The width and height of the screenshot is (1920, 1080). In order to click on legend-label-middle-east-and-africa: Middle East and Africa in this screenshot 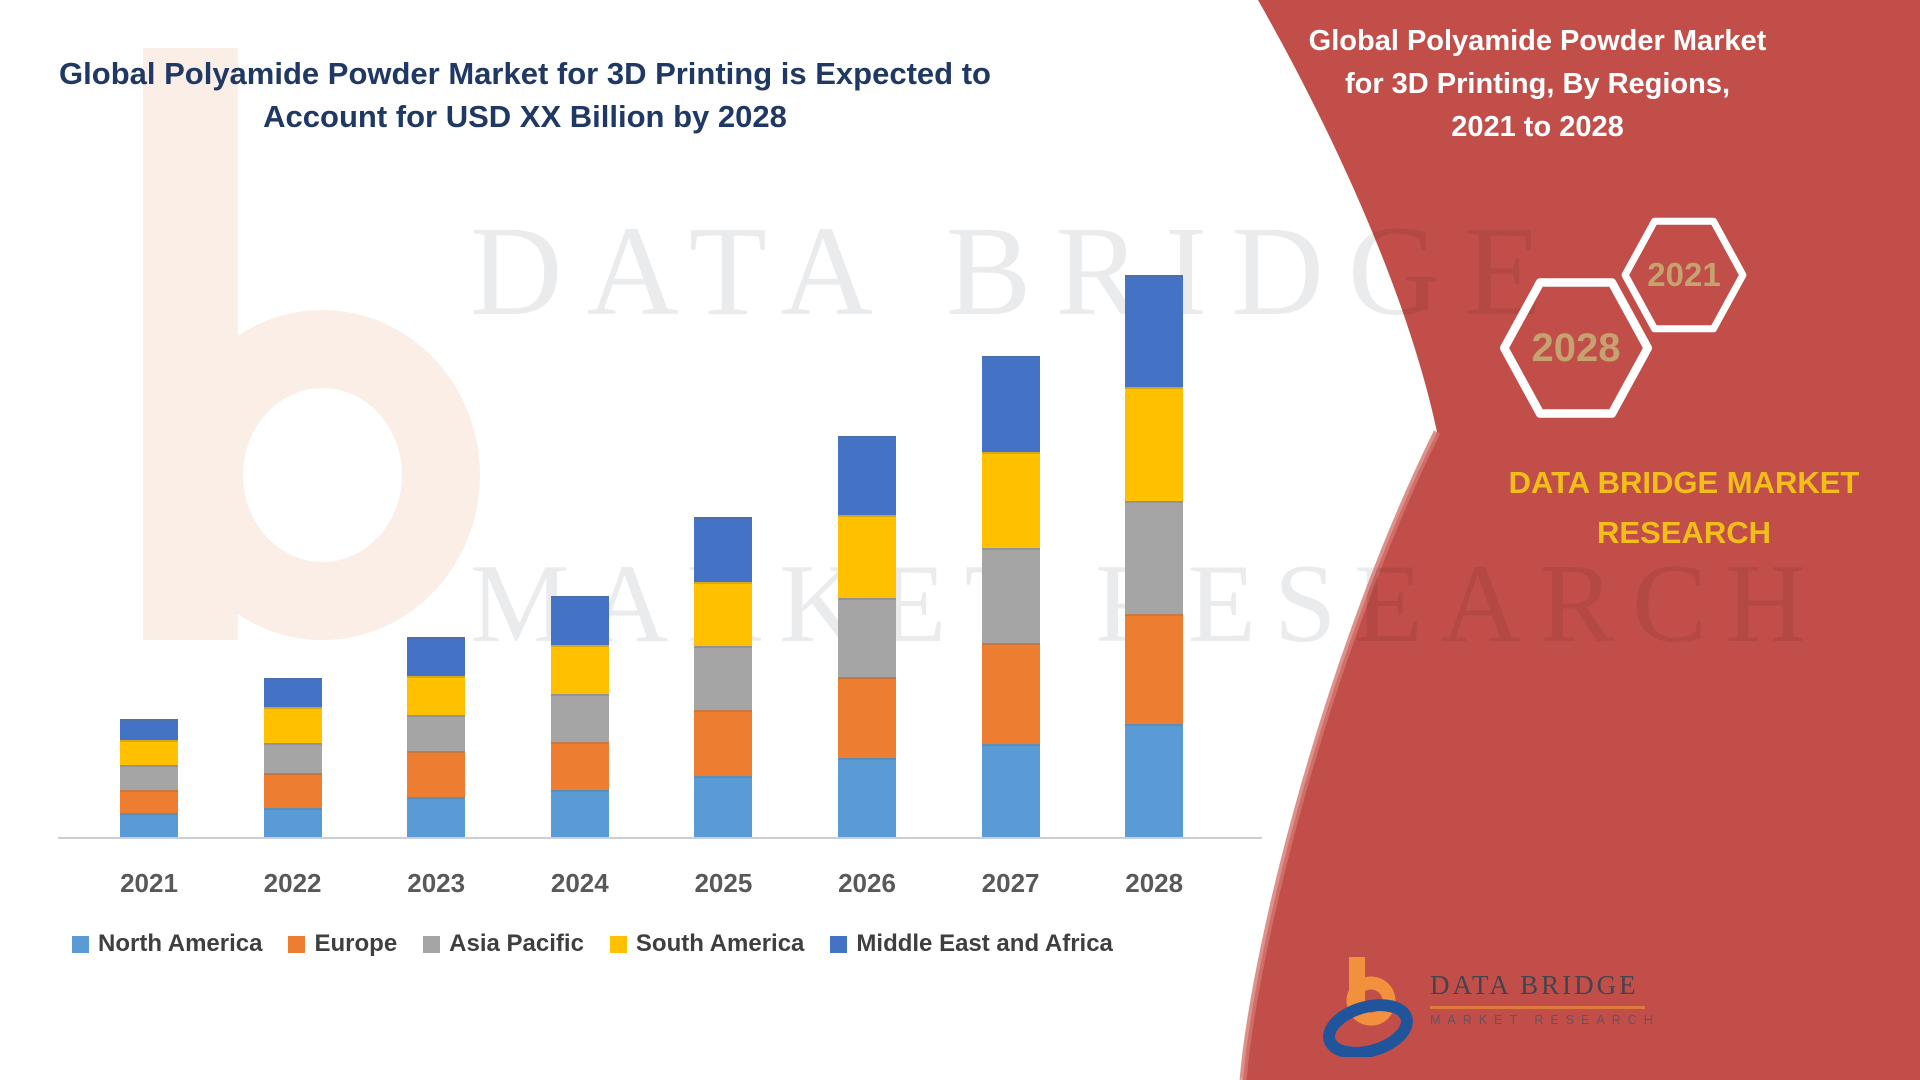, I will do `click(984, 943)`.